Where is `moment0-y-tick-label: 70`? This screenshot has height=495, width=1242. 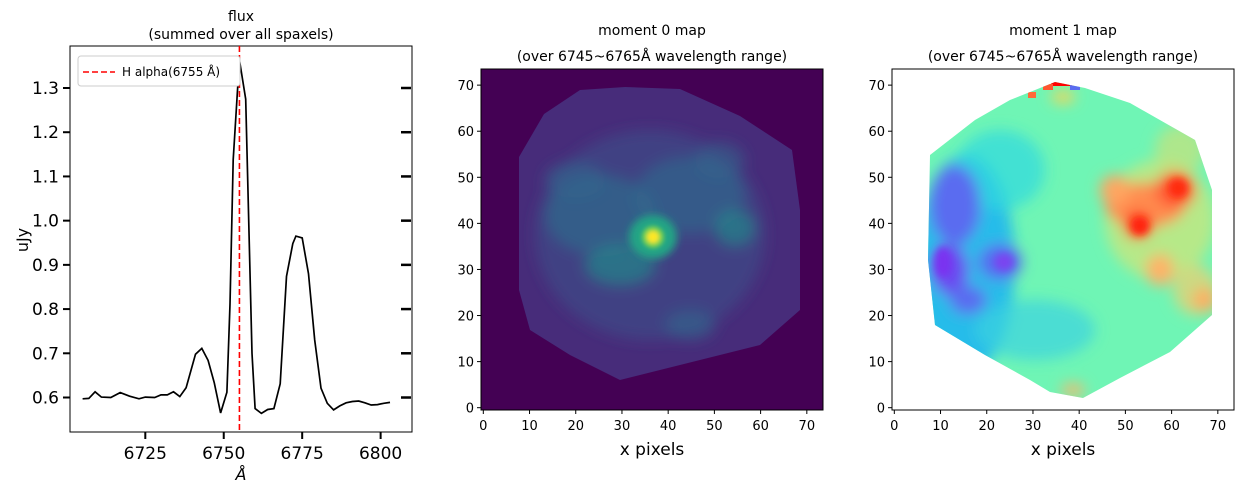 moment0-y-tick-label: 70 is located at coordinates (465, 86).